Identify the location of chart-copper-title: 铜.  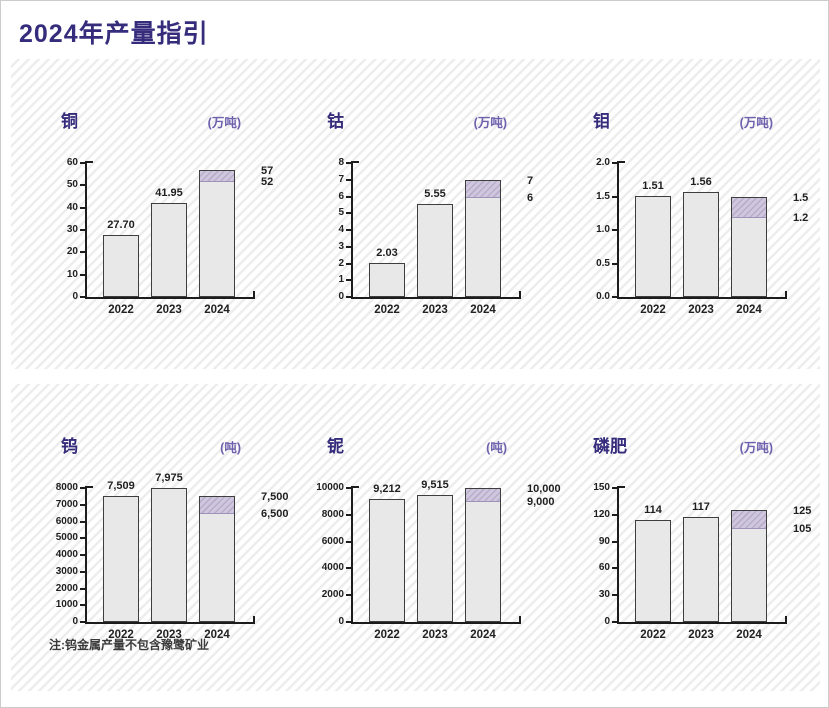
(69, 121).